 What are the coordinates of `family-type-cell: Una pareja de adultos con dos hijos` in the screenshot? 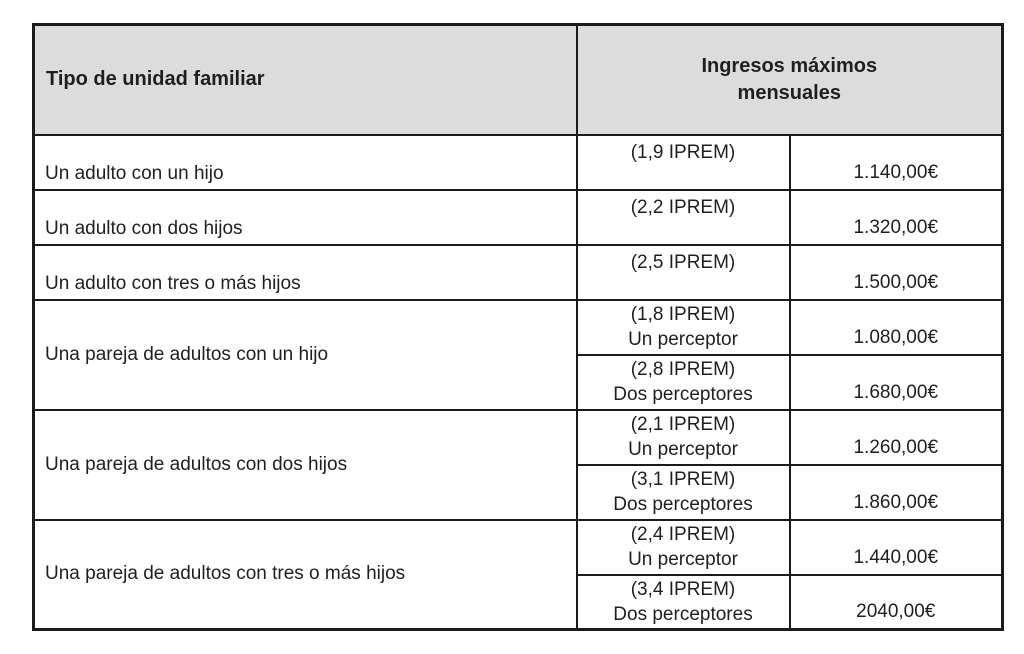 It's located at (305, 464).